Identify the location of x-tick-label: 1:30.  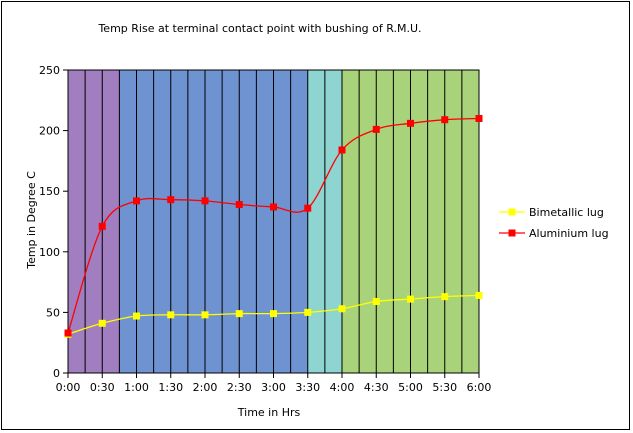
(170, 387).